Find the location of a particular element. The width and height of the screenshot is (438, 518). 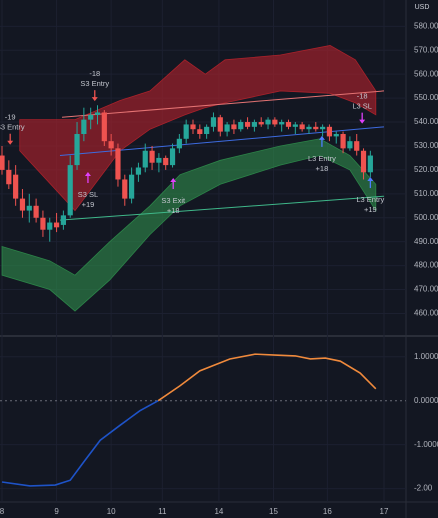

annotation-text: -19 is located at coordinates (10, 117).